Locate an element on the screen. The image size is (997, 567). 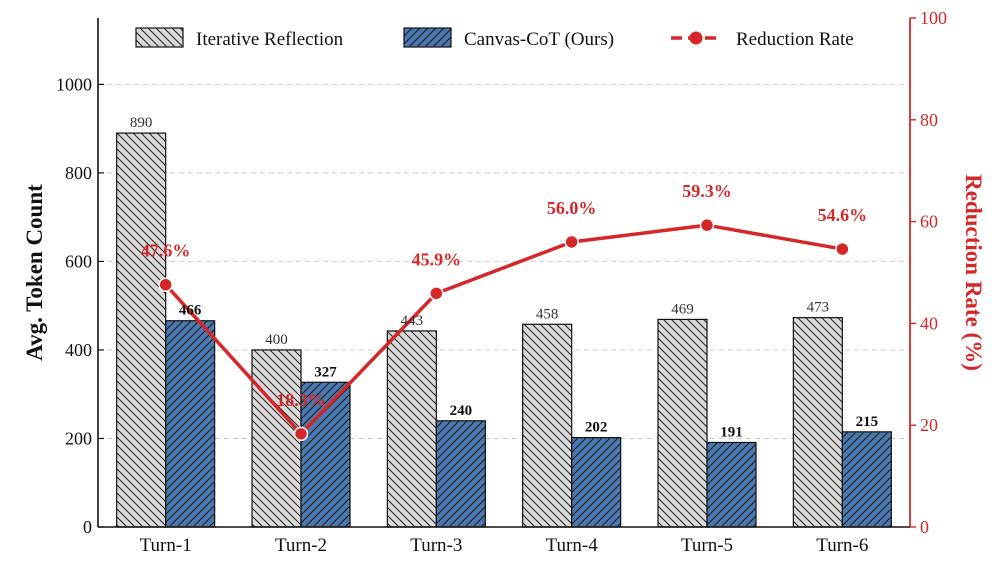
iterative-reflection-value-label: 469 is located at coordinates (682, 309).